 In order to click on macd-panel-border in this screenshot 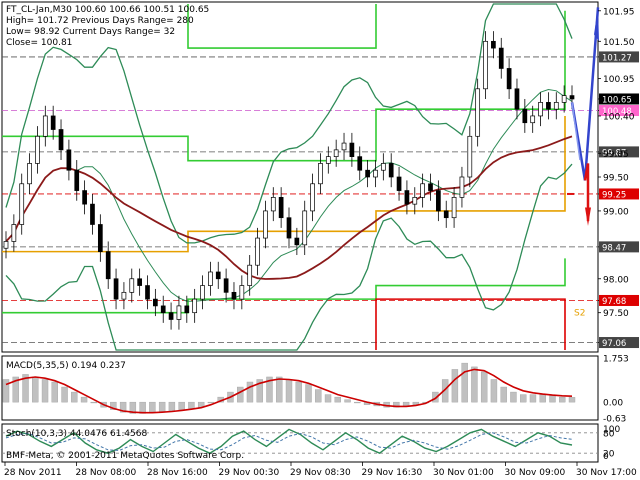, I will do `click(300, 388)`.